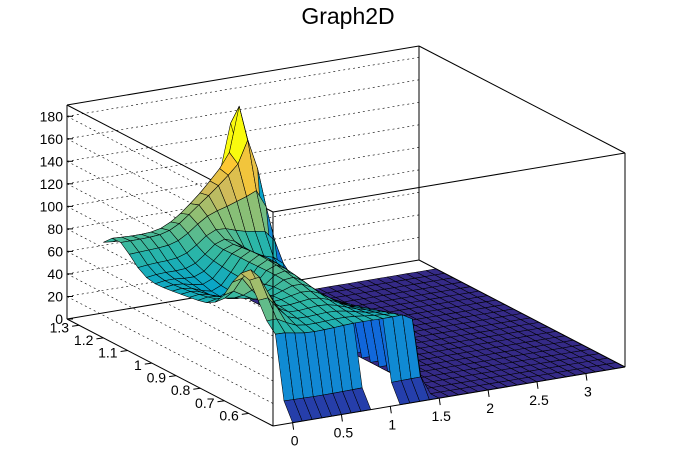 This screenshot has height=472, width=696. Describe the element at coordinates (539, 400) in the screenshot. I see `x-tick-label: 2.5` at that location.